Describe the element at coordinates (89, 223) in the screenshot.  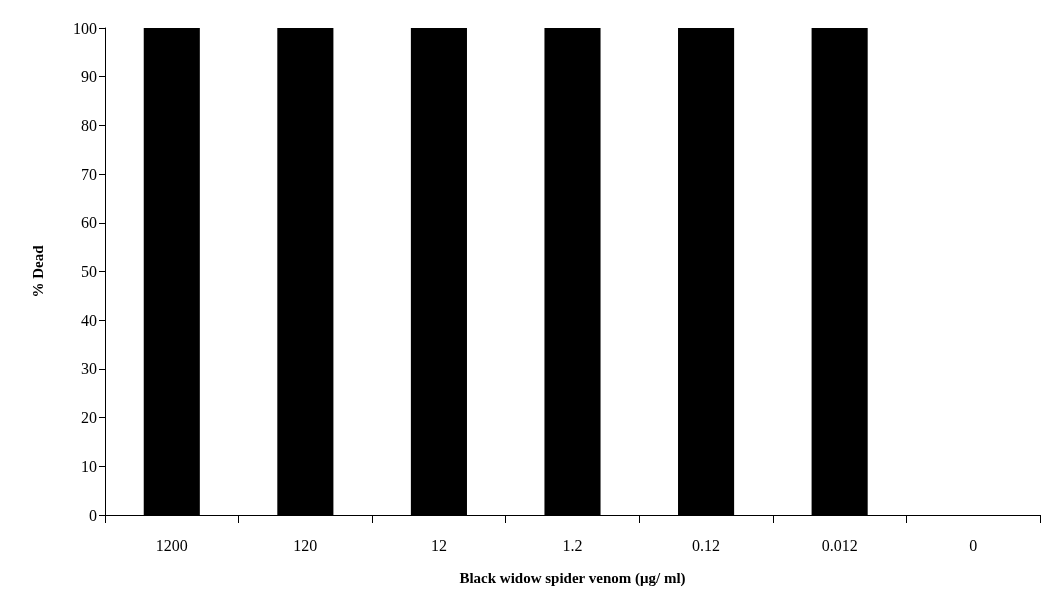
I see `y-tick-label: 60` at that location.